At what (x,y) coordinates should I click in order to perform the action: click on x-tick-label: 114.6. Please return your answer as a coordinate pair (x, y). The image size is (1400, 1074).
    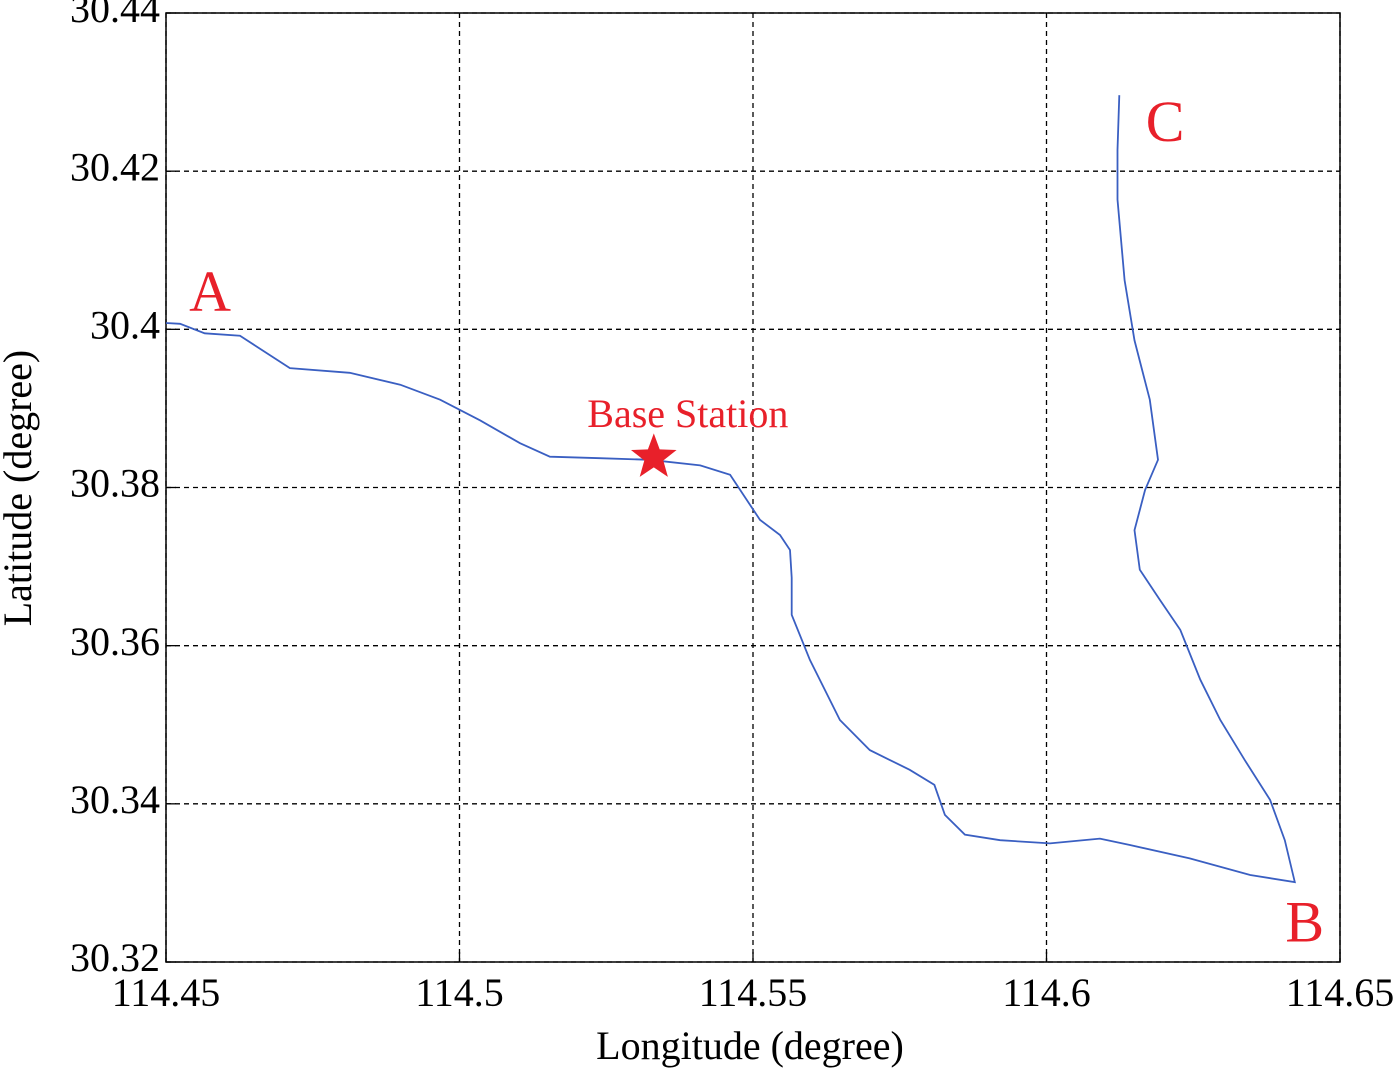
    Looking at the image, I should click on (1046, 992).